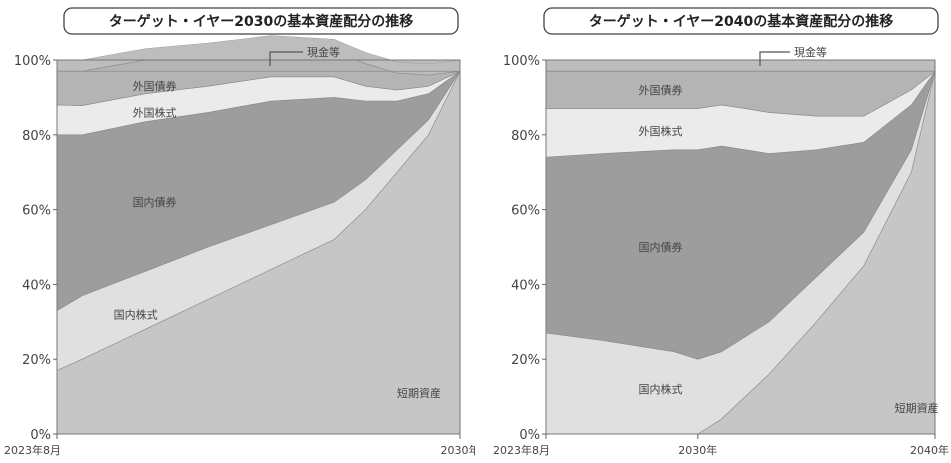 This screenshot has width=951, height=463. What do you see at coordinates (258, 49) in the screenshot?
I see `cash-top-band` at bounding box center [258, 49].